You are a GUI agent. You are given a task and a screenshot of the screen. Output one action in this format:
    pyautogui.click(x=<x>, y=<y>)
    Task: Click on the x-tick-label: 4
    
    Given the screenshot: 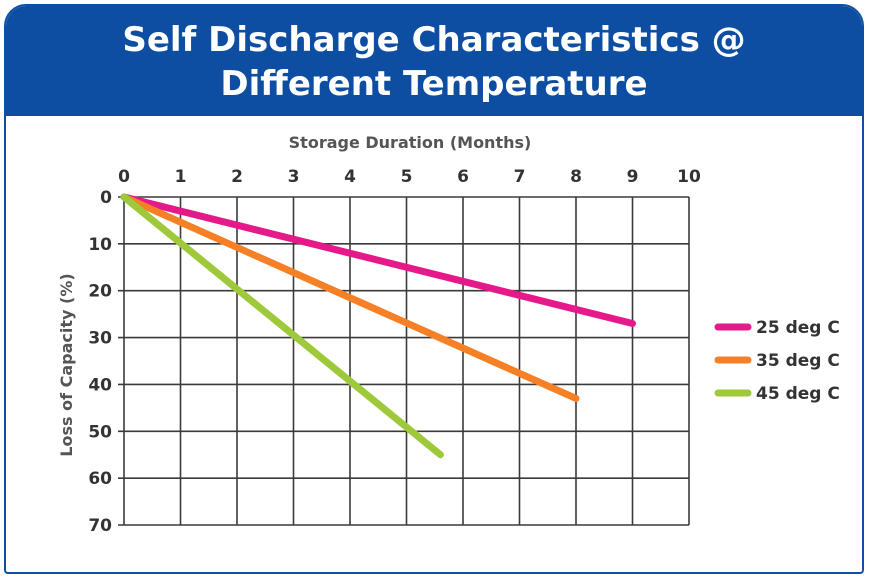 What is the action you would take?
    pyautogui.click(x=350, y=177)
    